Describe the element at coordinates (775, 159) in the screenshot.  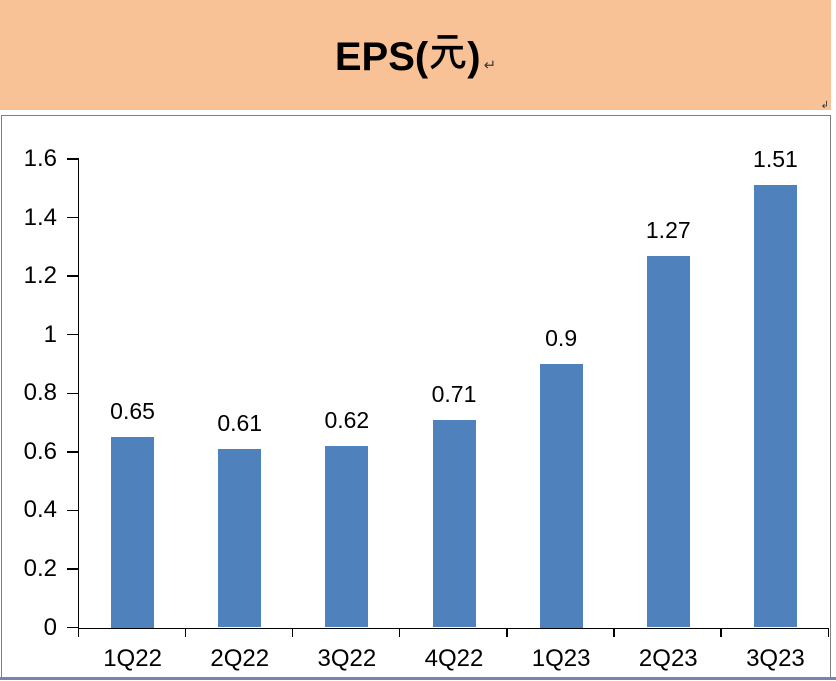
I see `bar-value-label: 1.51` at that location.